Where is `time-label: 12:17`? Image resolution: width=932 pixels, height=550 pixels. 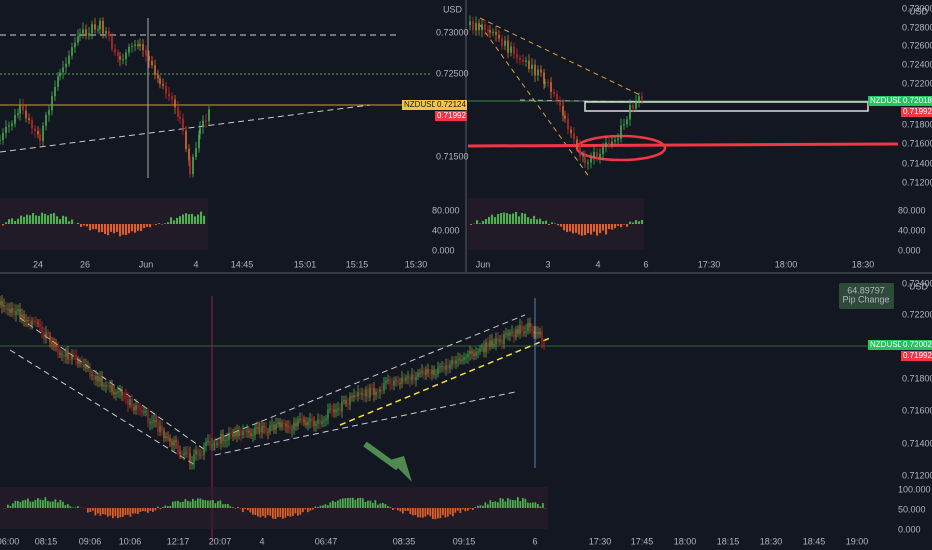 time-label: 12:17 is located at coordinates (178, 541).